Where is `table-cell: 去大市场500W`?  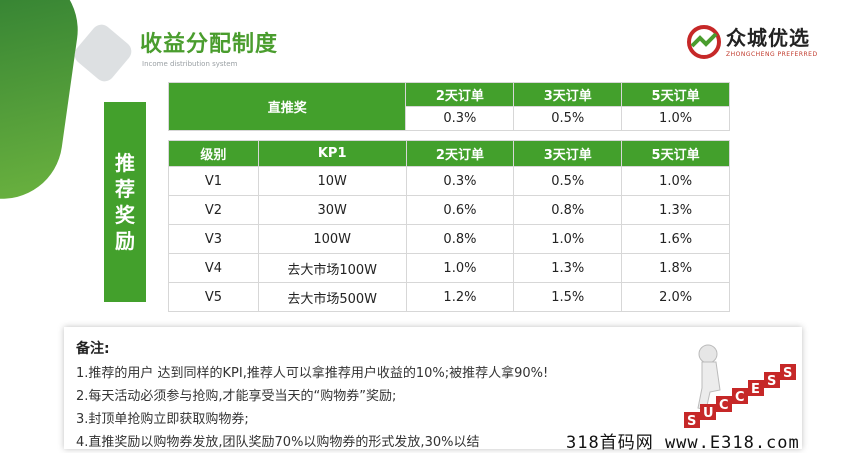 table-cell: 去大市场500W is located at coordinates (332, 297).